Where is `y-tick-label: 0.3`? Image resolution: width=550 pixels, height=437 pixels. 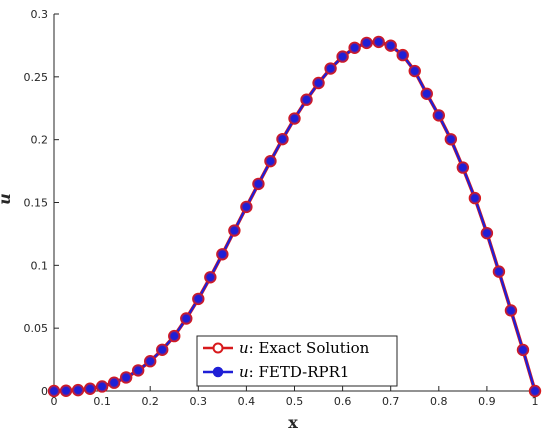
y-tick-label: 0.3 is located at coordinates (40, 14).